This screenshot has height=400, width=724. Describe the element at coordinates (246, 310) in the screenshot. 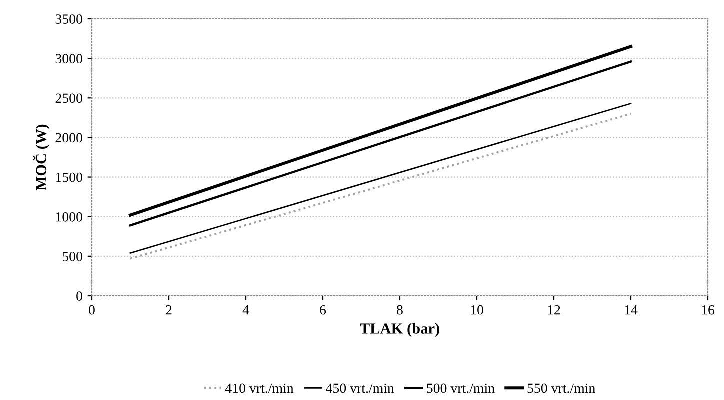

I see `x-tick-label: 4` at that location.